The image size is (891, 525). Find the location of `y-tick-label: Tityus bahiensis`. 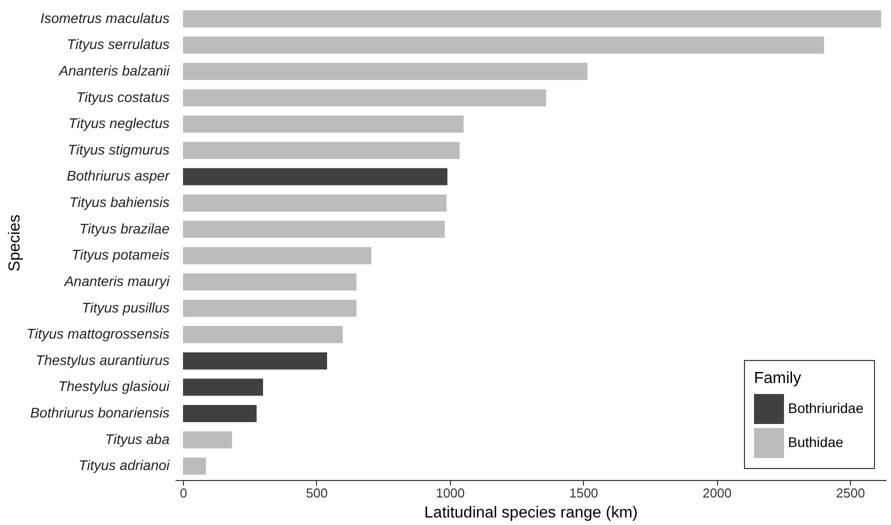

y-tick-label: Tityus bahiensis is located at coordinates (119, 202).